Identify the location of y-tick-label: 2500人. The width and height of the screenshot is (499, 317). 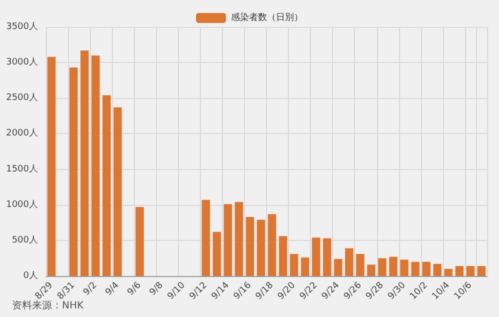
(22, 98).